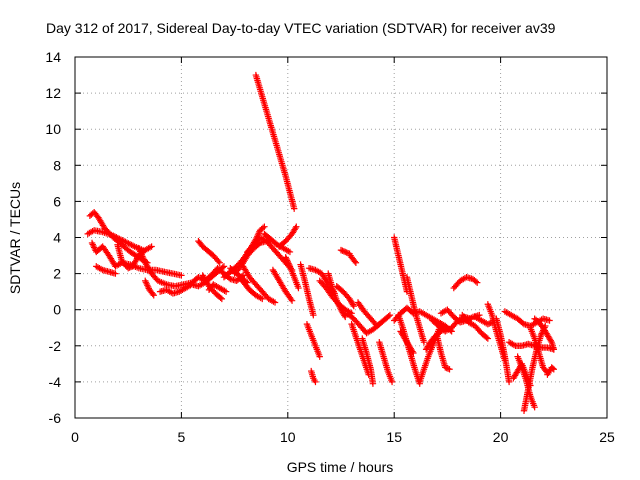 This screenshot has height=480, width=640. Describe the element at coordinates (394, 437) in the screenshot. I see `x-tick-label: 15` at that location.